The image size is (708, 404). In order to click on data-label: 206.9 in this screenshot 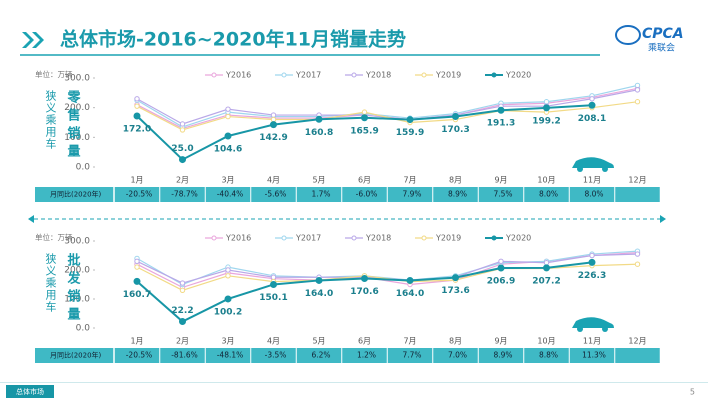, I will do `click(501, 281)`.